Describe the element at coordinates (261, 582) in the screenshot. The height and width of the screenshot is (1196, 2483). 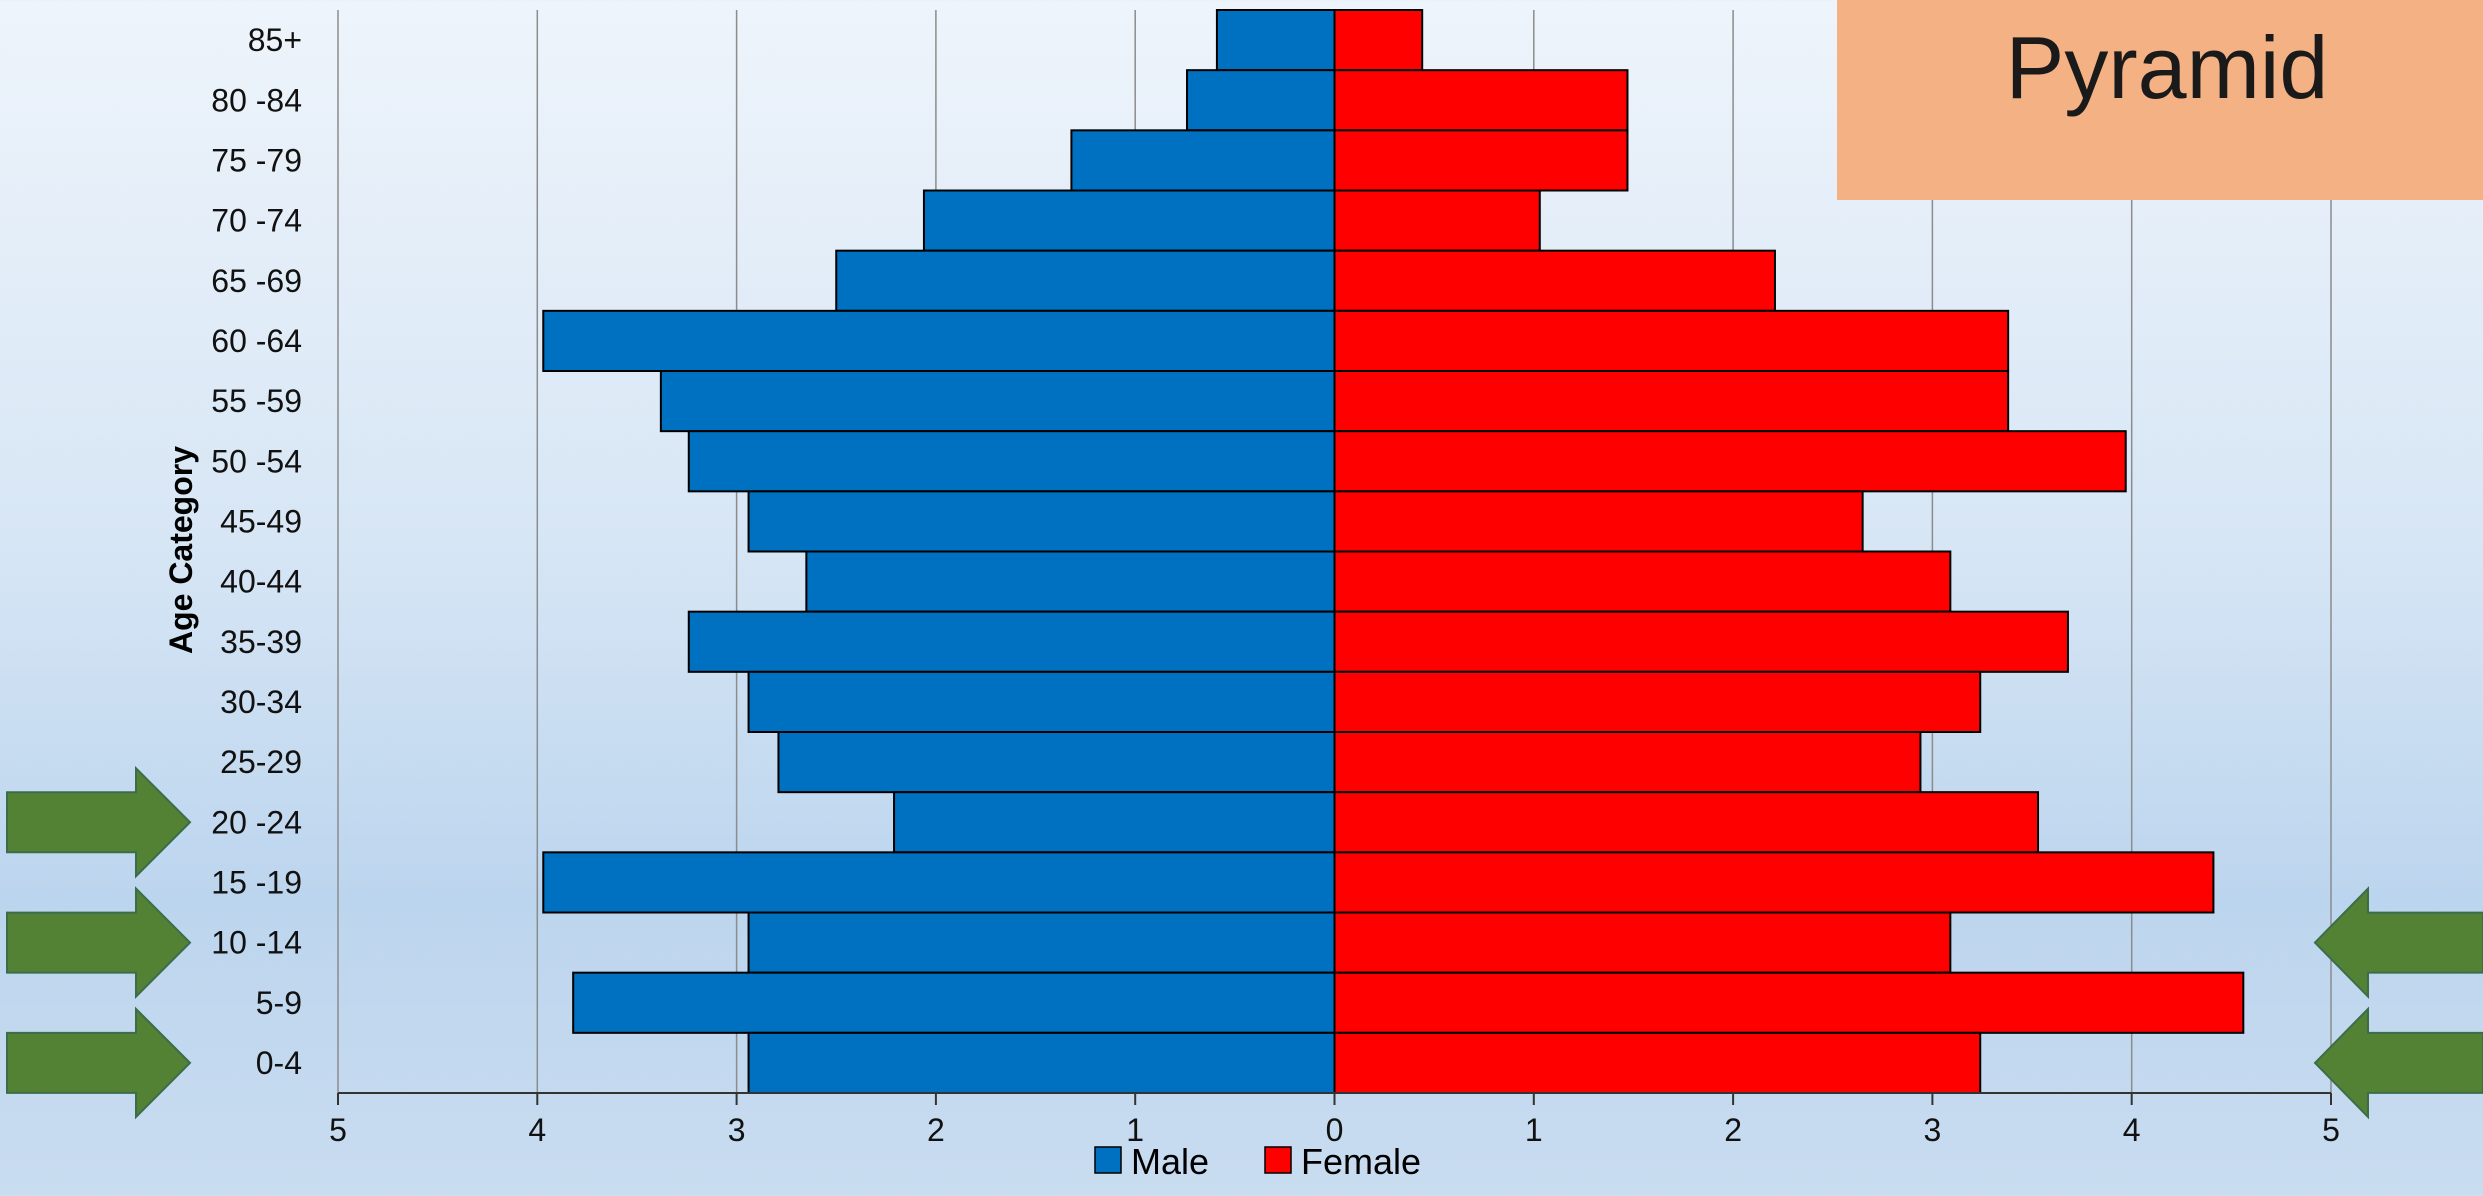
I see `y-tick-label: 40-44` at that location.